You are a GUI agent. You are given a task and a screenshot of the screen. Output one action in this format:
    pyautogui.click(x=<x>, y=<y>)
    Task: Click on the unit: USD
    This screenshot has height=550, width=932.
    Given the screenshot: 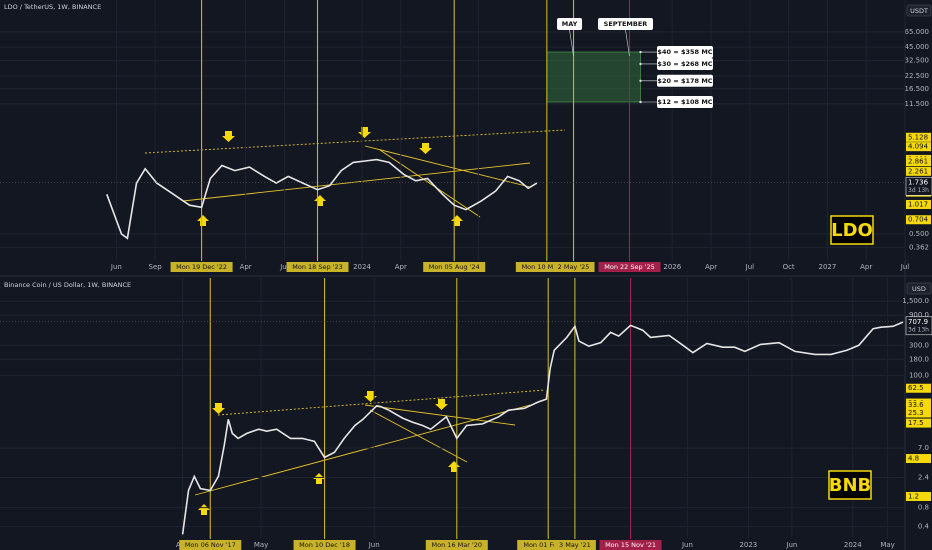 What is the action you would take?
    pyautogui.click(x=919, y=289)
    